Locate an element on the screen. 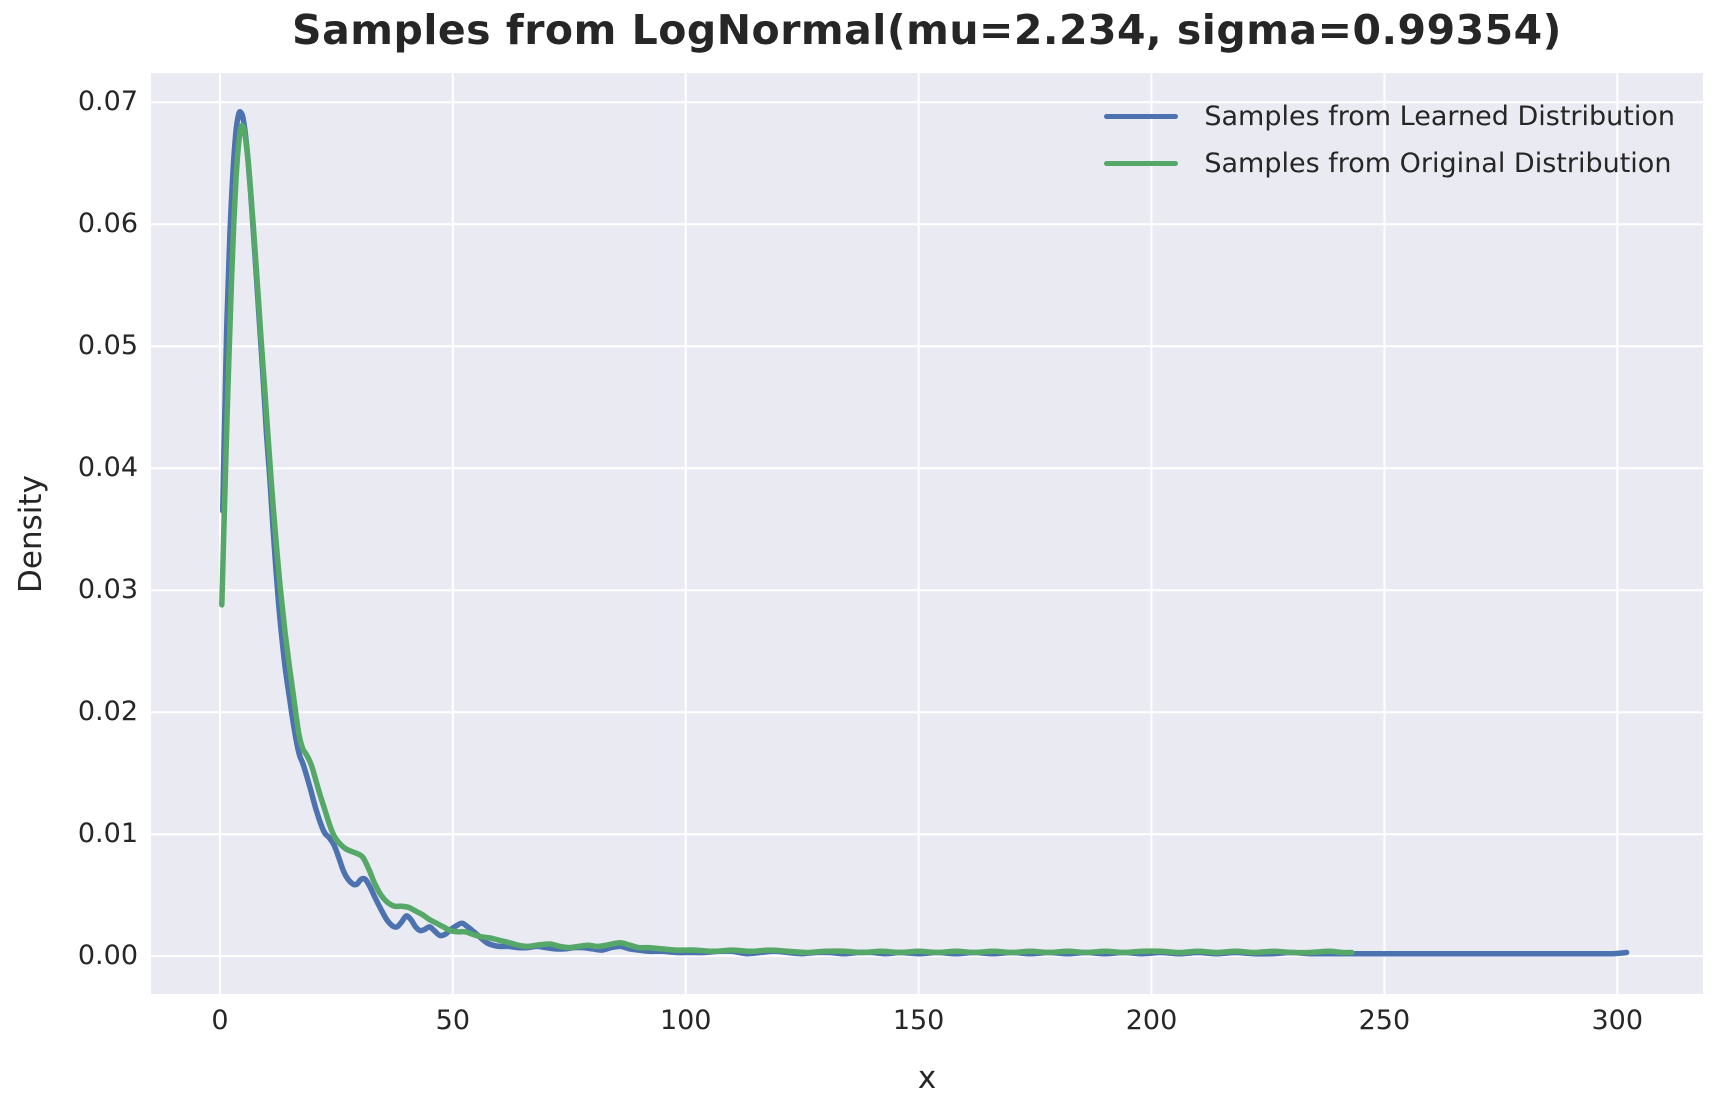 Image resolution: width=1721 pixels, height=1115 pixels. y-tick-label: 0.00 is located at coordinates (107, 956).